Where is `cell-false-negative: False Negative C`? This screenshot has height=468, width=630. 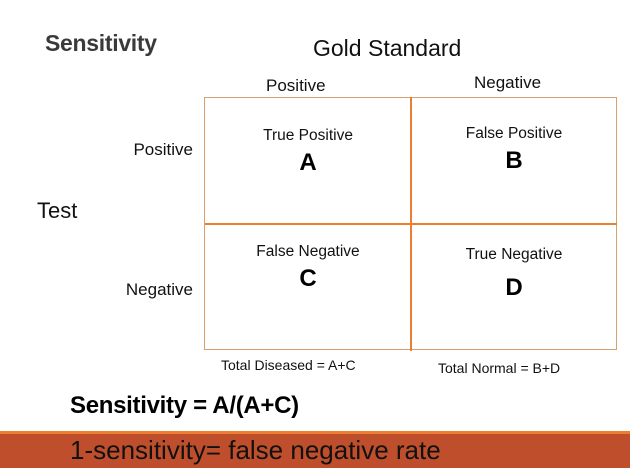
cell-false-negative: False Negative C is located at coordinates (308, 268).